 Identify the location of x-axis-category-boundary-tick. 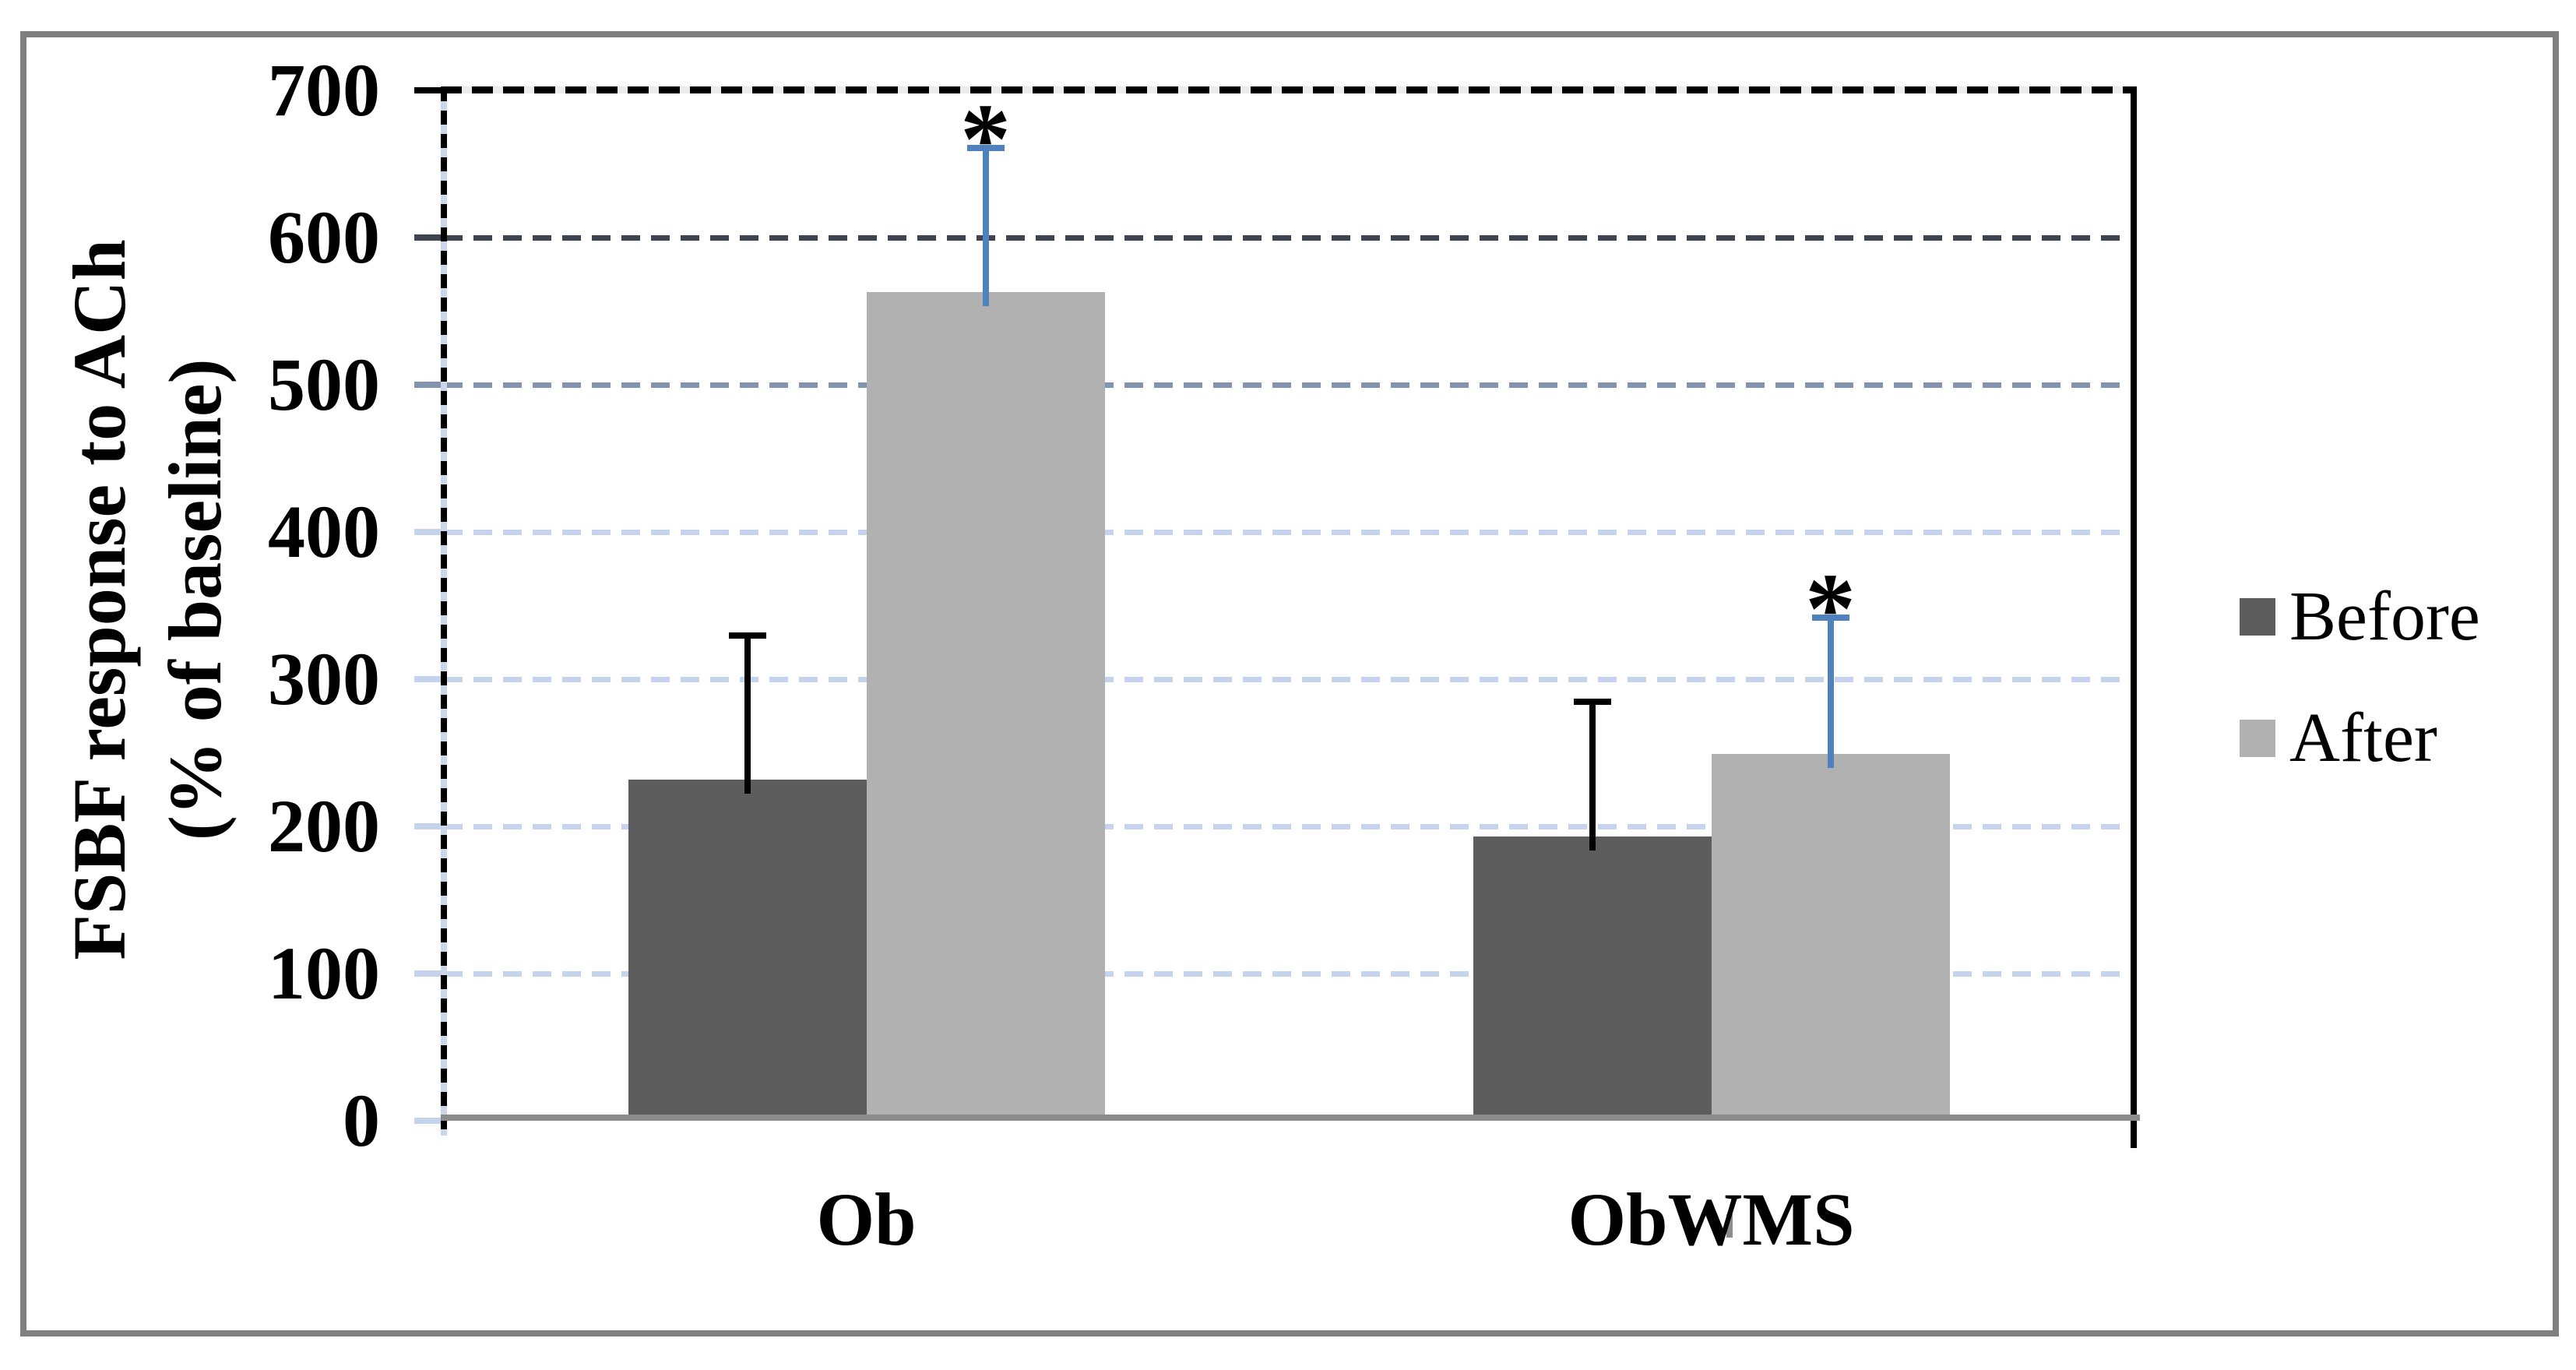
(1729, 1226).